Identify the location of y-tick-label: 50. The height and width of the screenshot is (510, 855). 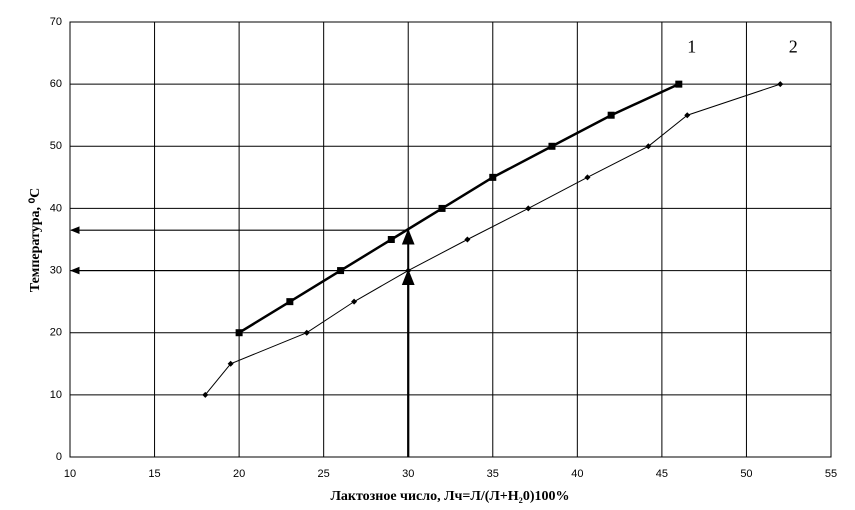
(56, 146).